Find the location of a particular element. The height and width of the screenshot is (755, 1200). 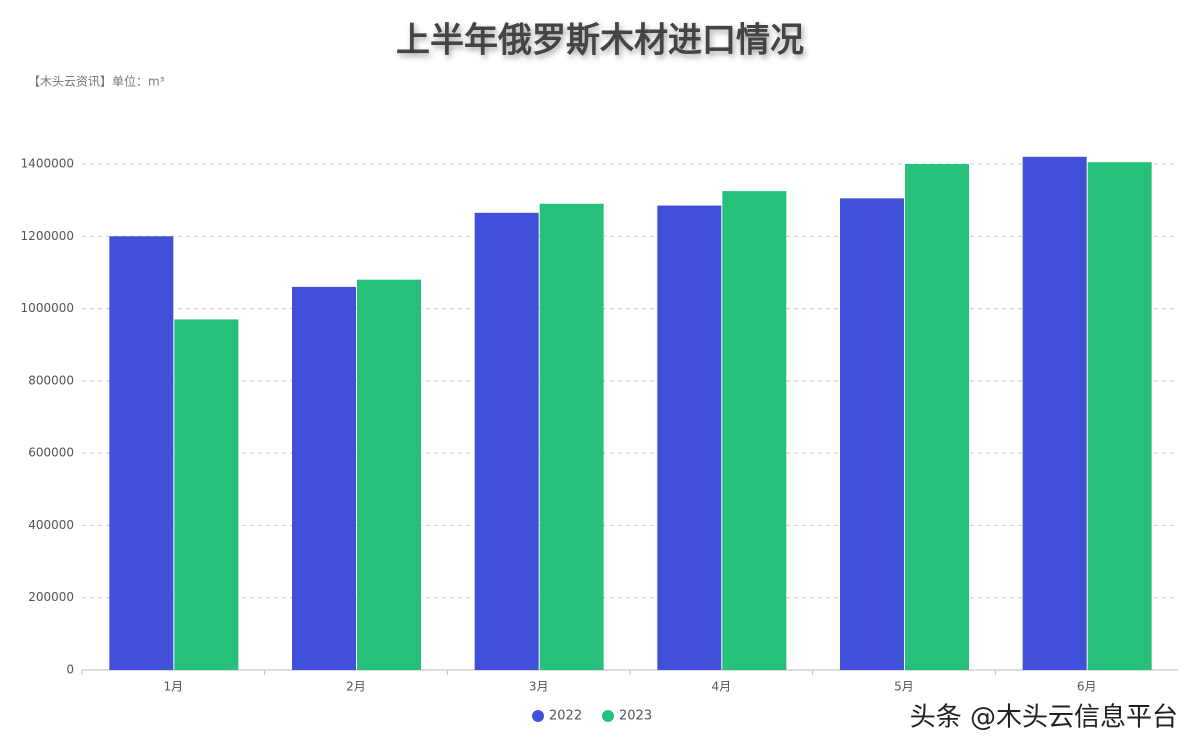

x-tick-label: 6月 is located at coordinates (1087, 687).